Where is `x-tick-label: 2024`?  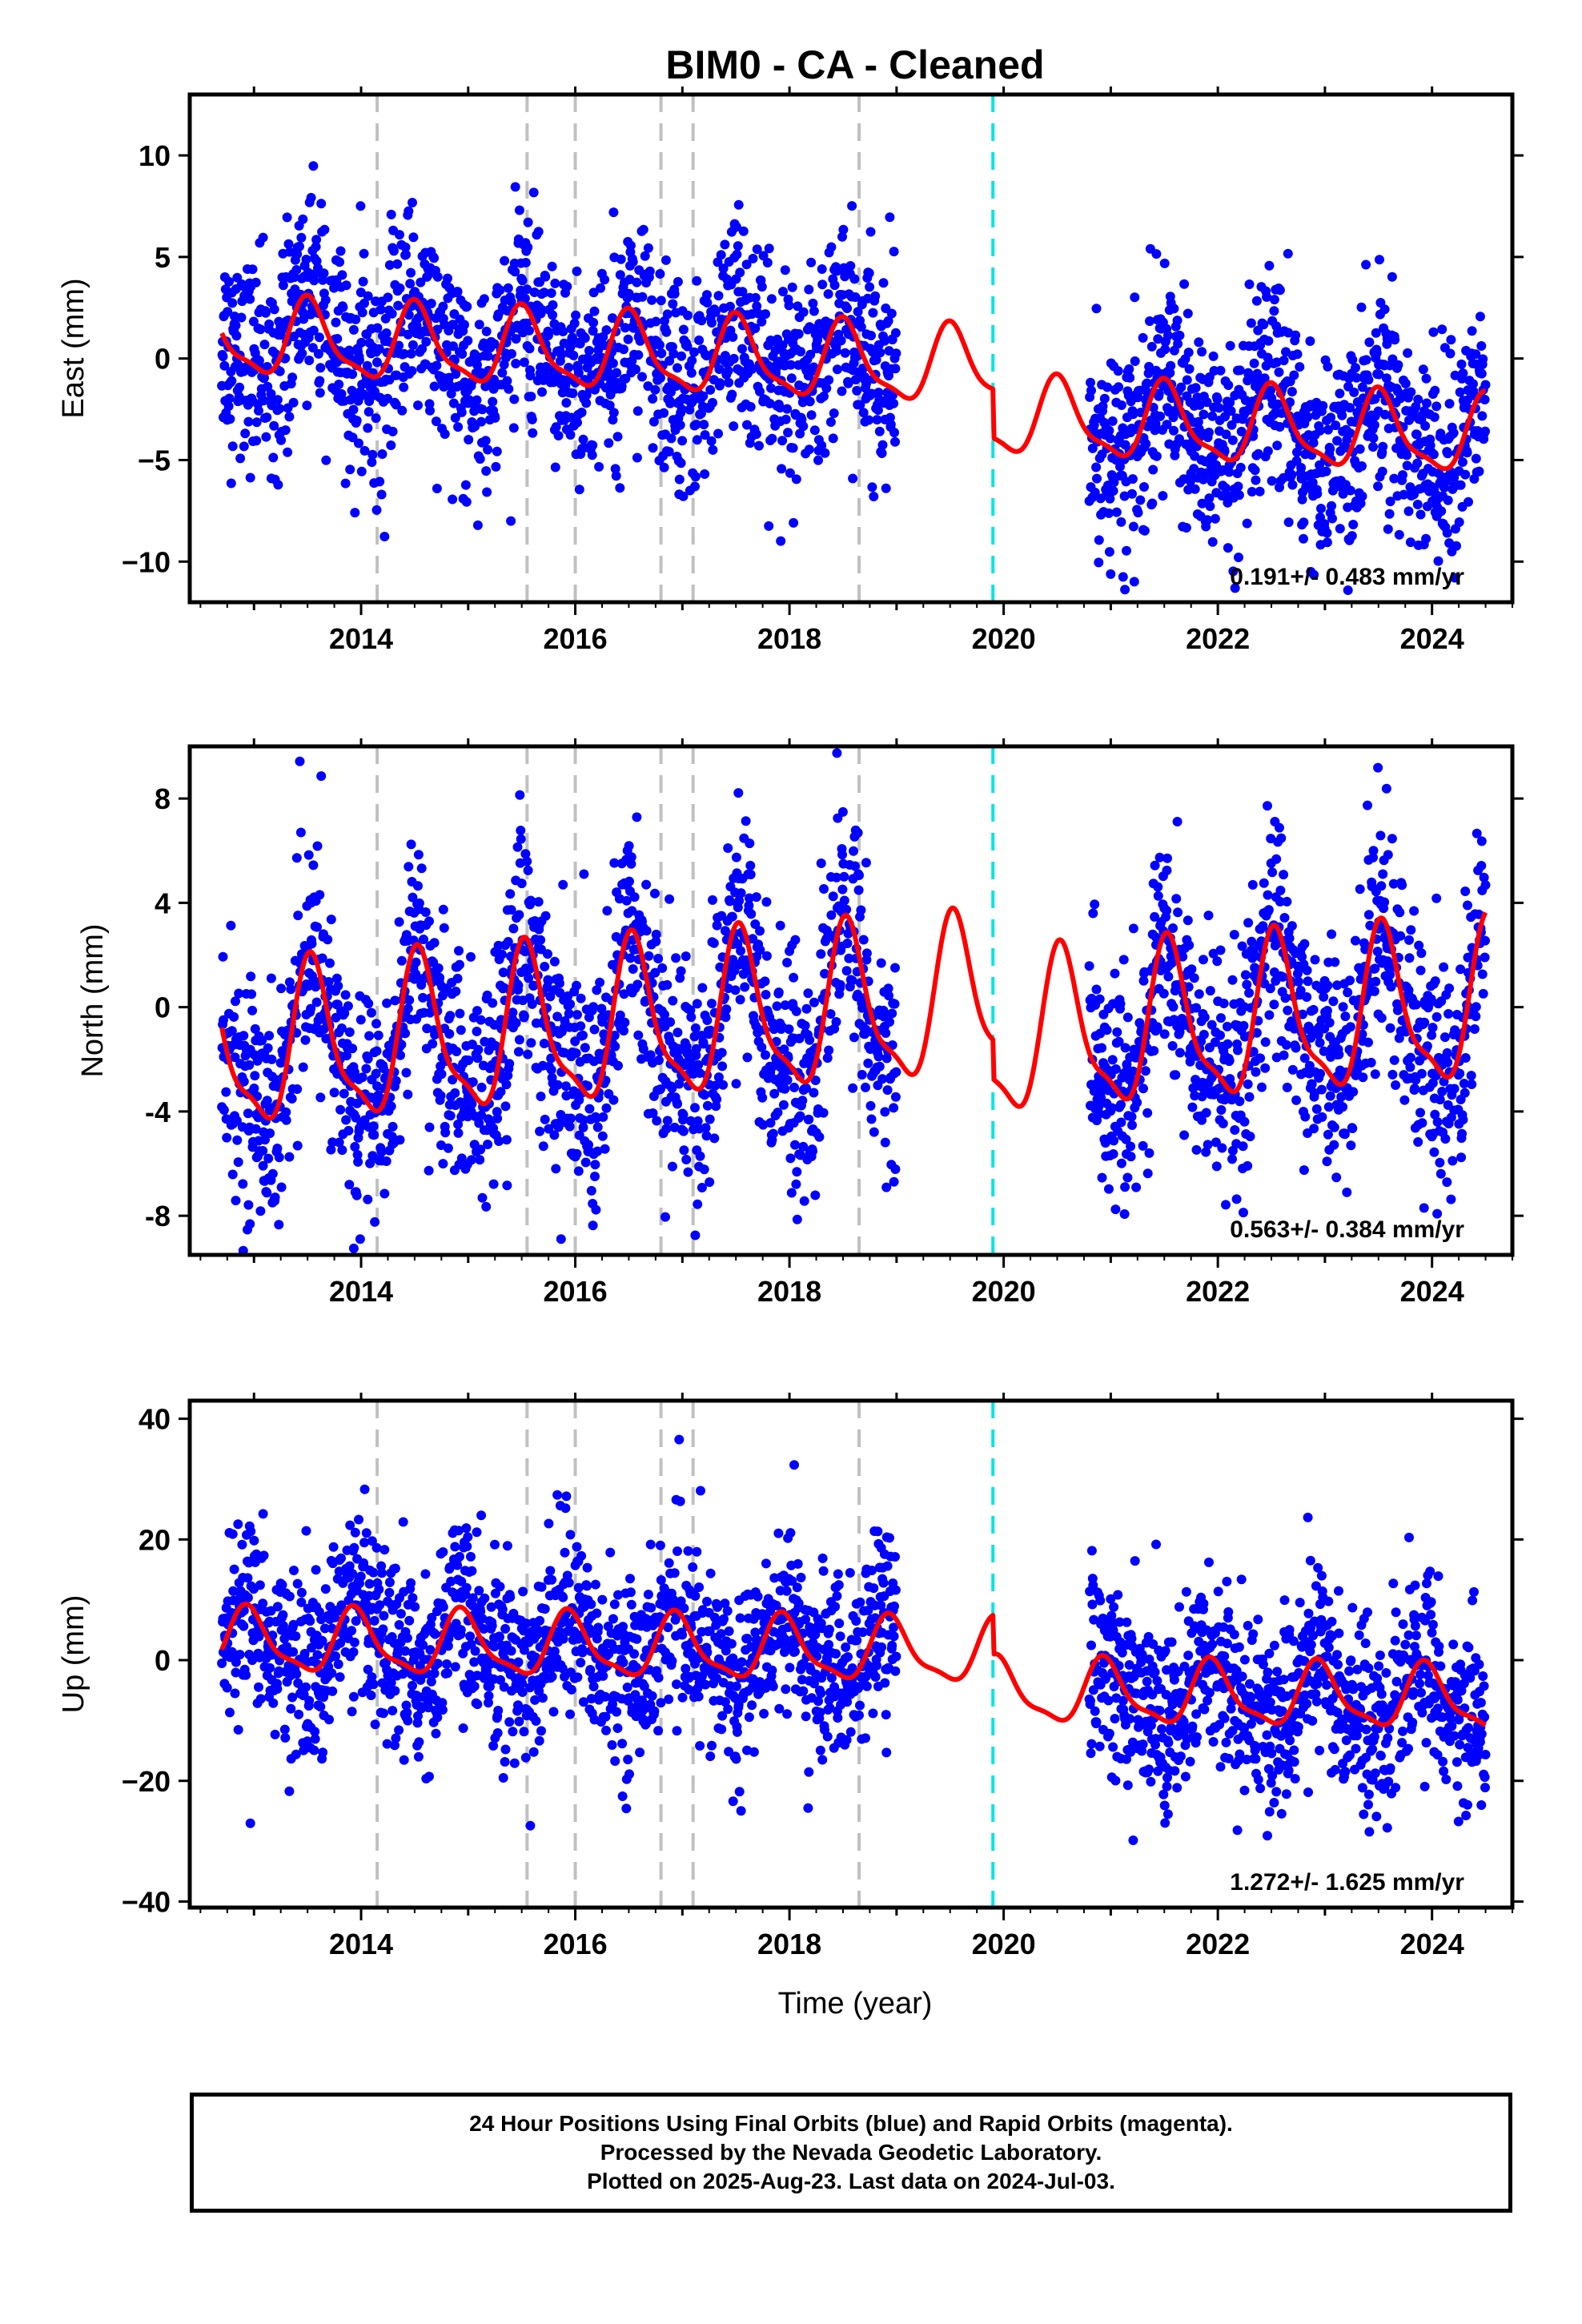
x-tick-label: 2024 is located at coordinates (1432, 638).